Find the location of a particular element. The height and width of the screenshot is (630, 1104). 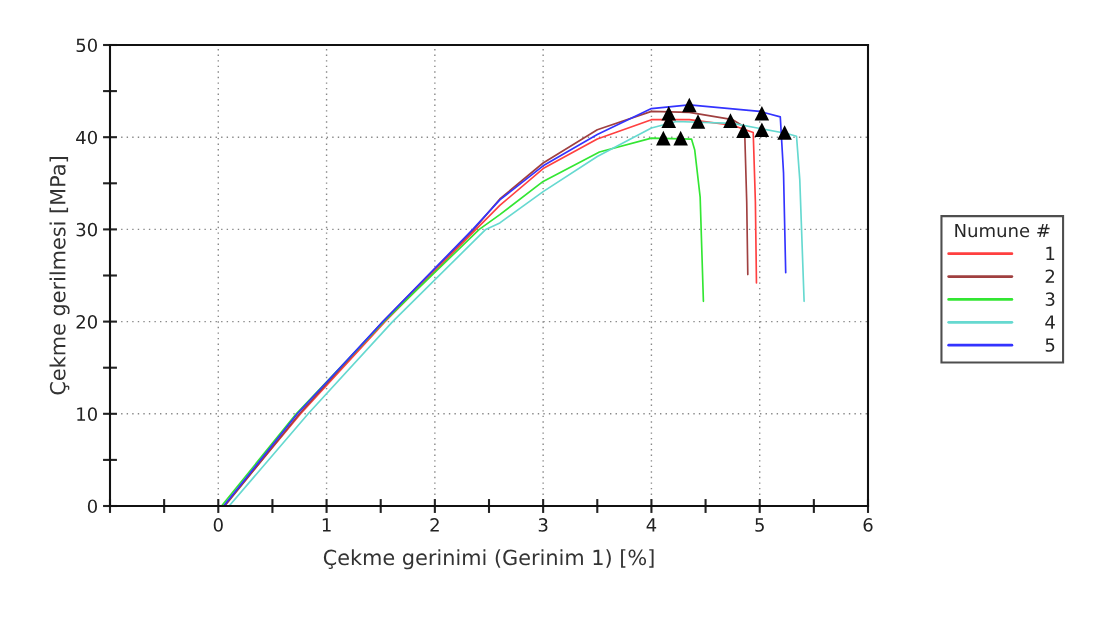

y-axis-title: Çekme gerilmesi [MPa] is located at coordinates (59, 276).